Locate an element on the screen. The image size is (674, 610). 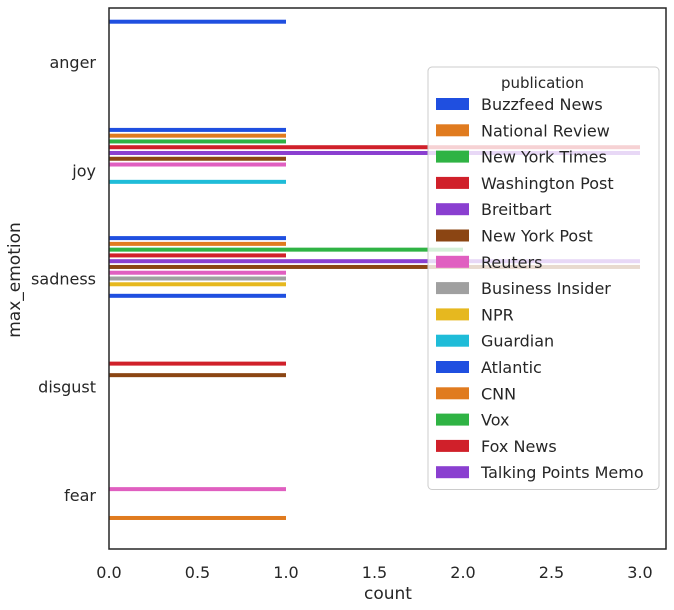
legend-label: Fox News is located at coordinates (519, 446).